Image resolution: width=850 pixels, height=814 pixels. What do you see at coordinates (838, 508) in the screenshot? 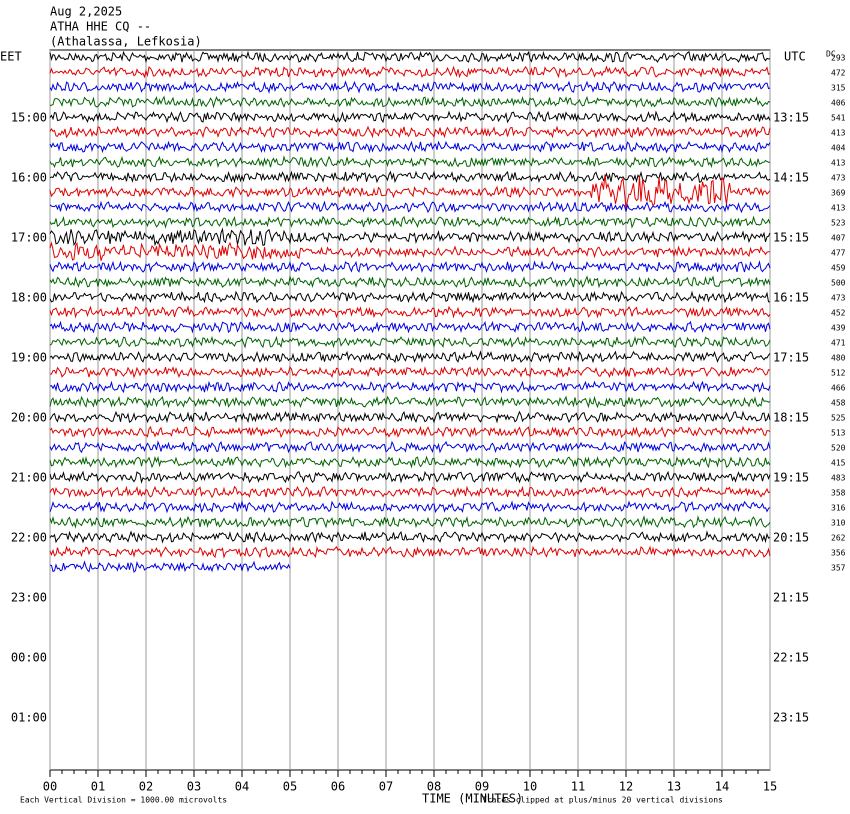
I see `dc-value: 316` at bounding box center [838, 508].